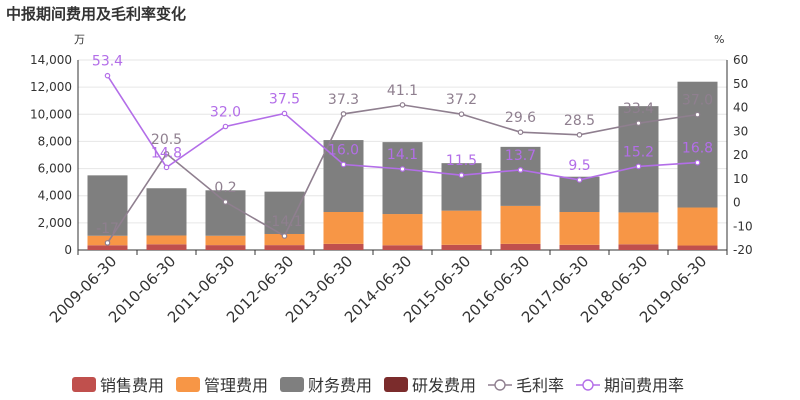  I want to click on legend-marker-毛利率, so click(500, 385).